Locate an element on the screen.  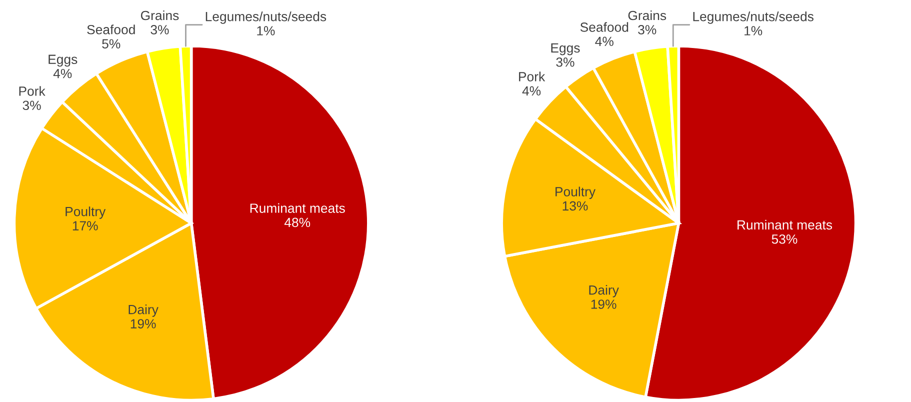
data-label: 13% is located at coordinates (575, 206).